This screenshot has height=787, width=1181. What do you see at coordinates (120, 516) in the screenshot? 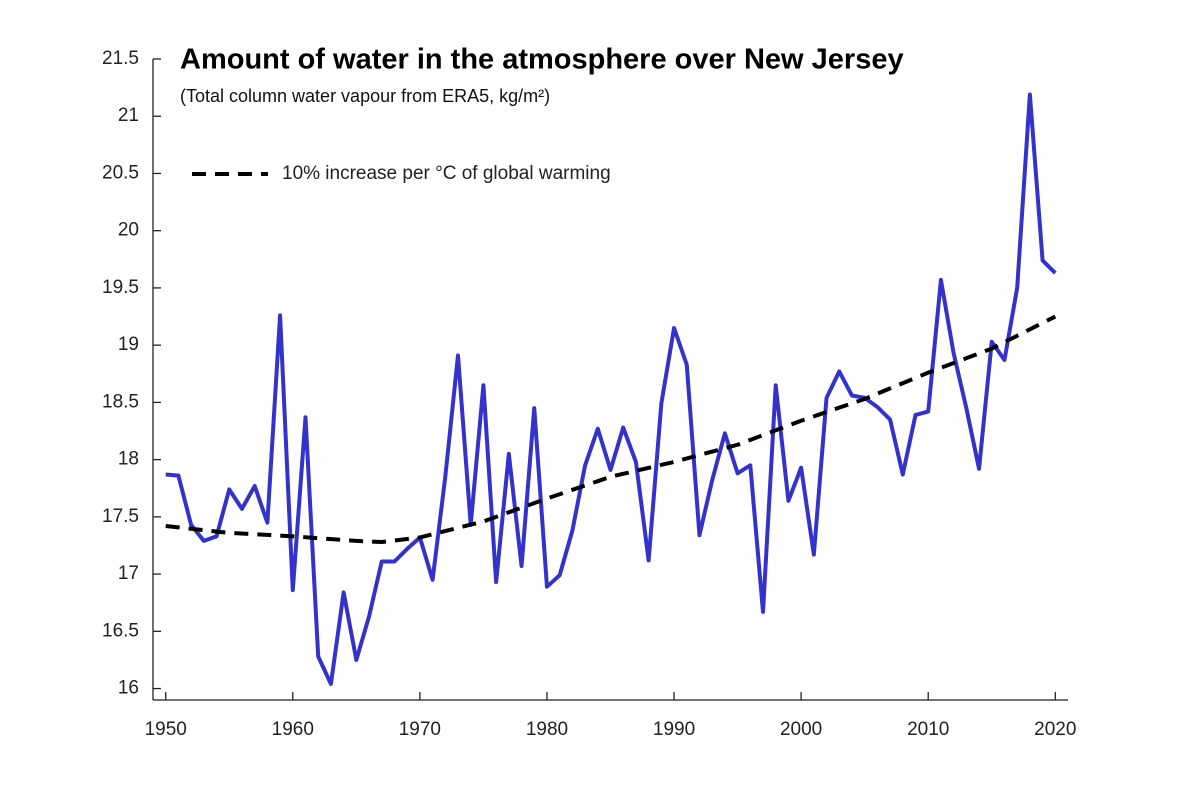
I see `y-tick-label: 17.5` at bounding box center [120, 516].